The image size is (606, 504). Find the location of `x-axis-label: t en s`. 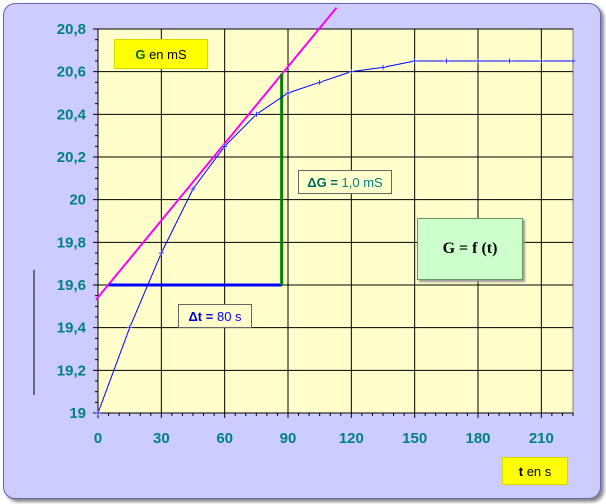

x-axis-label: t en s is located at coordinates (535, 471).